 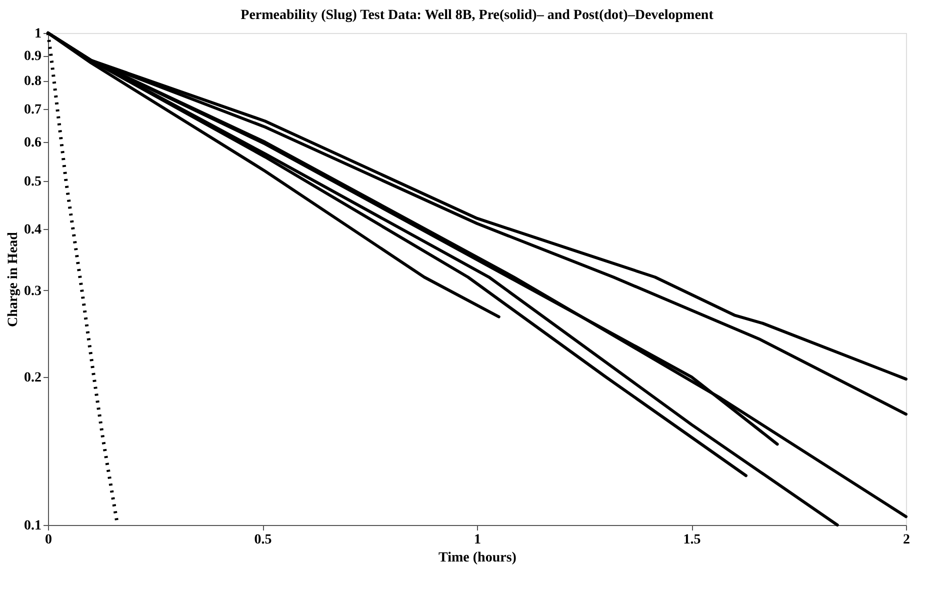 I want to click on chart-title: Permeability (Slug) Test Data: Well 8B, Pre(solid)– and Post(dot)–Development, so click(x=477, y=15).